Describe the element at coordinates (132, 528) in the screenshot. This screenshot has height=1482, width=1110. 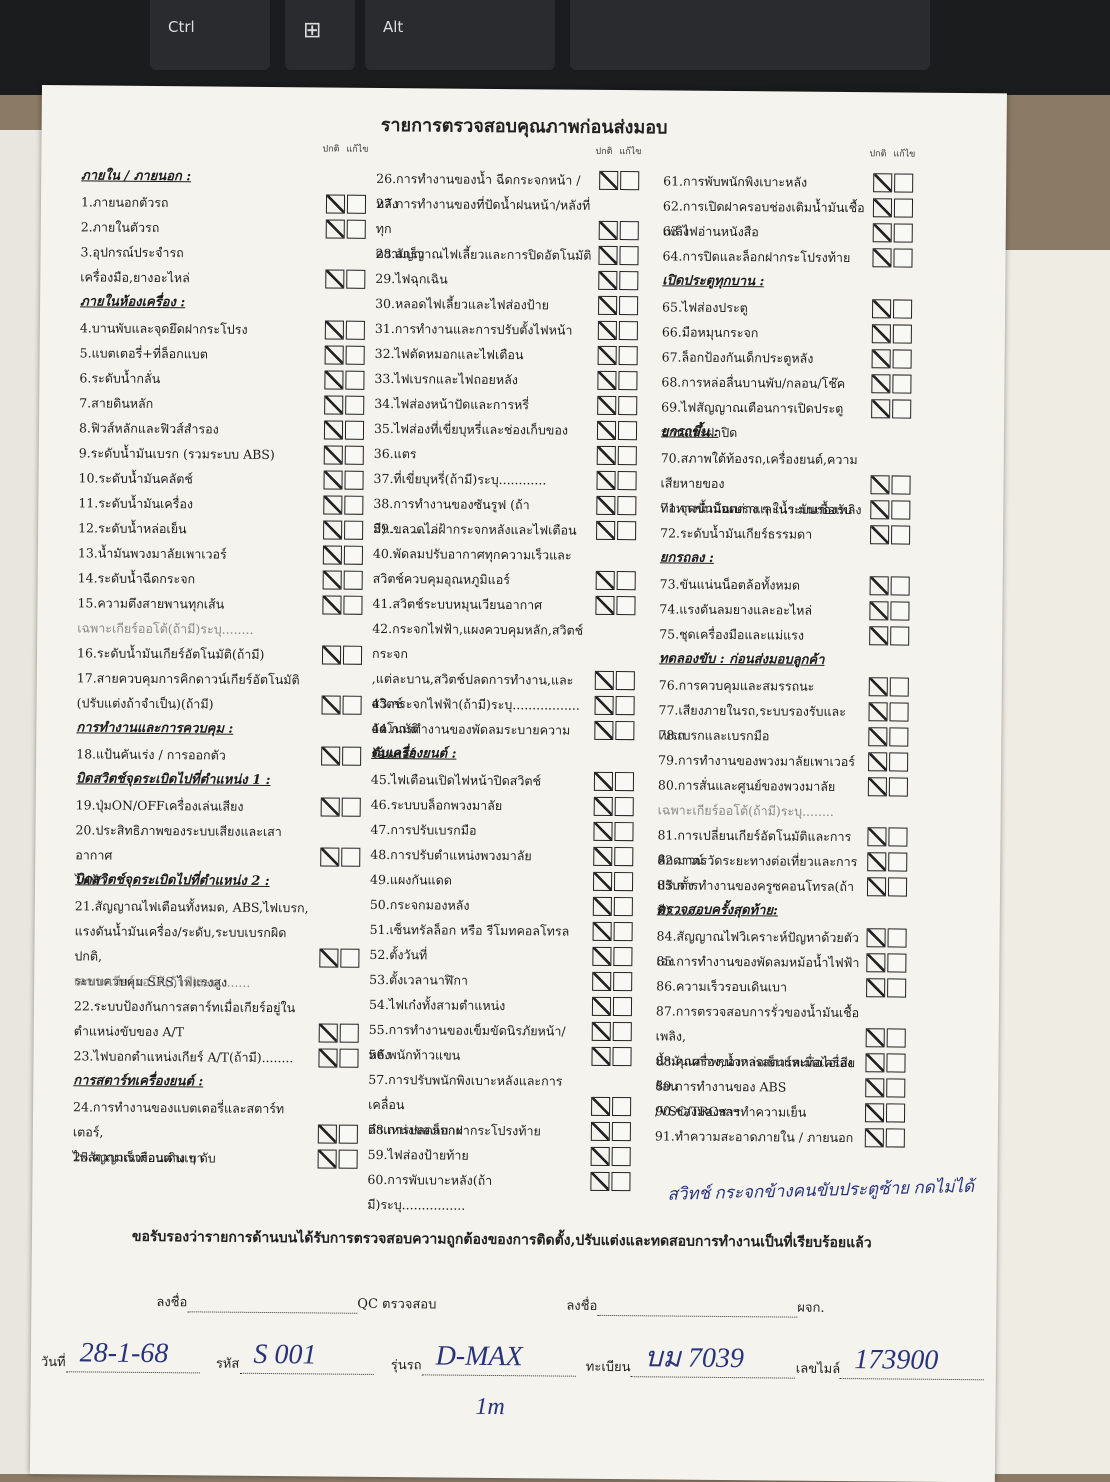
I see `checklist-item: 12.ระดับน้ำหล่อเย็น` at that location.